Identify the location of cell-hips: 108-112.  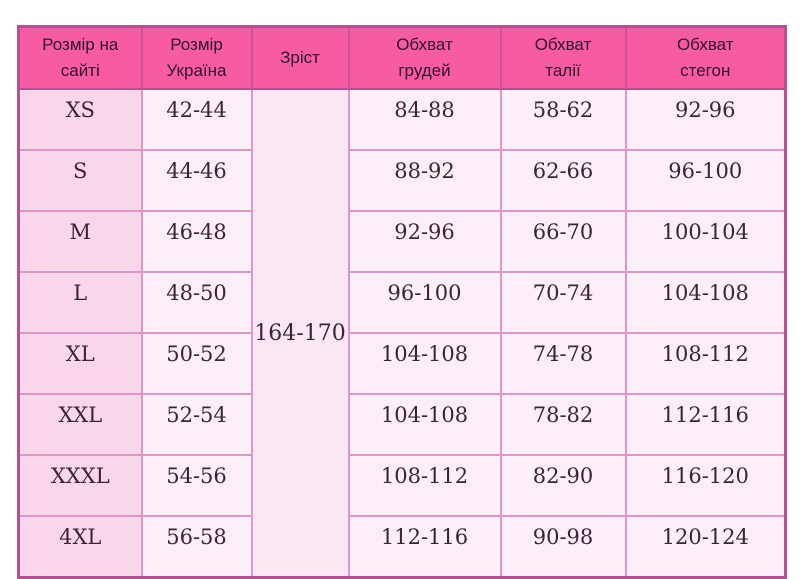
(705, 363).